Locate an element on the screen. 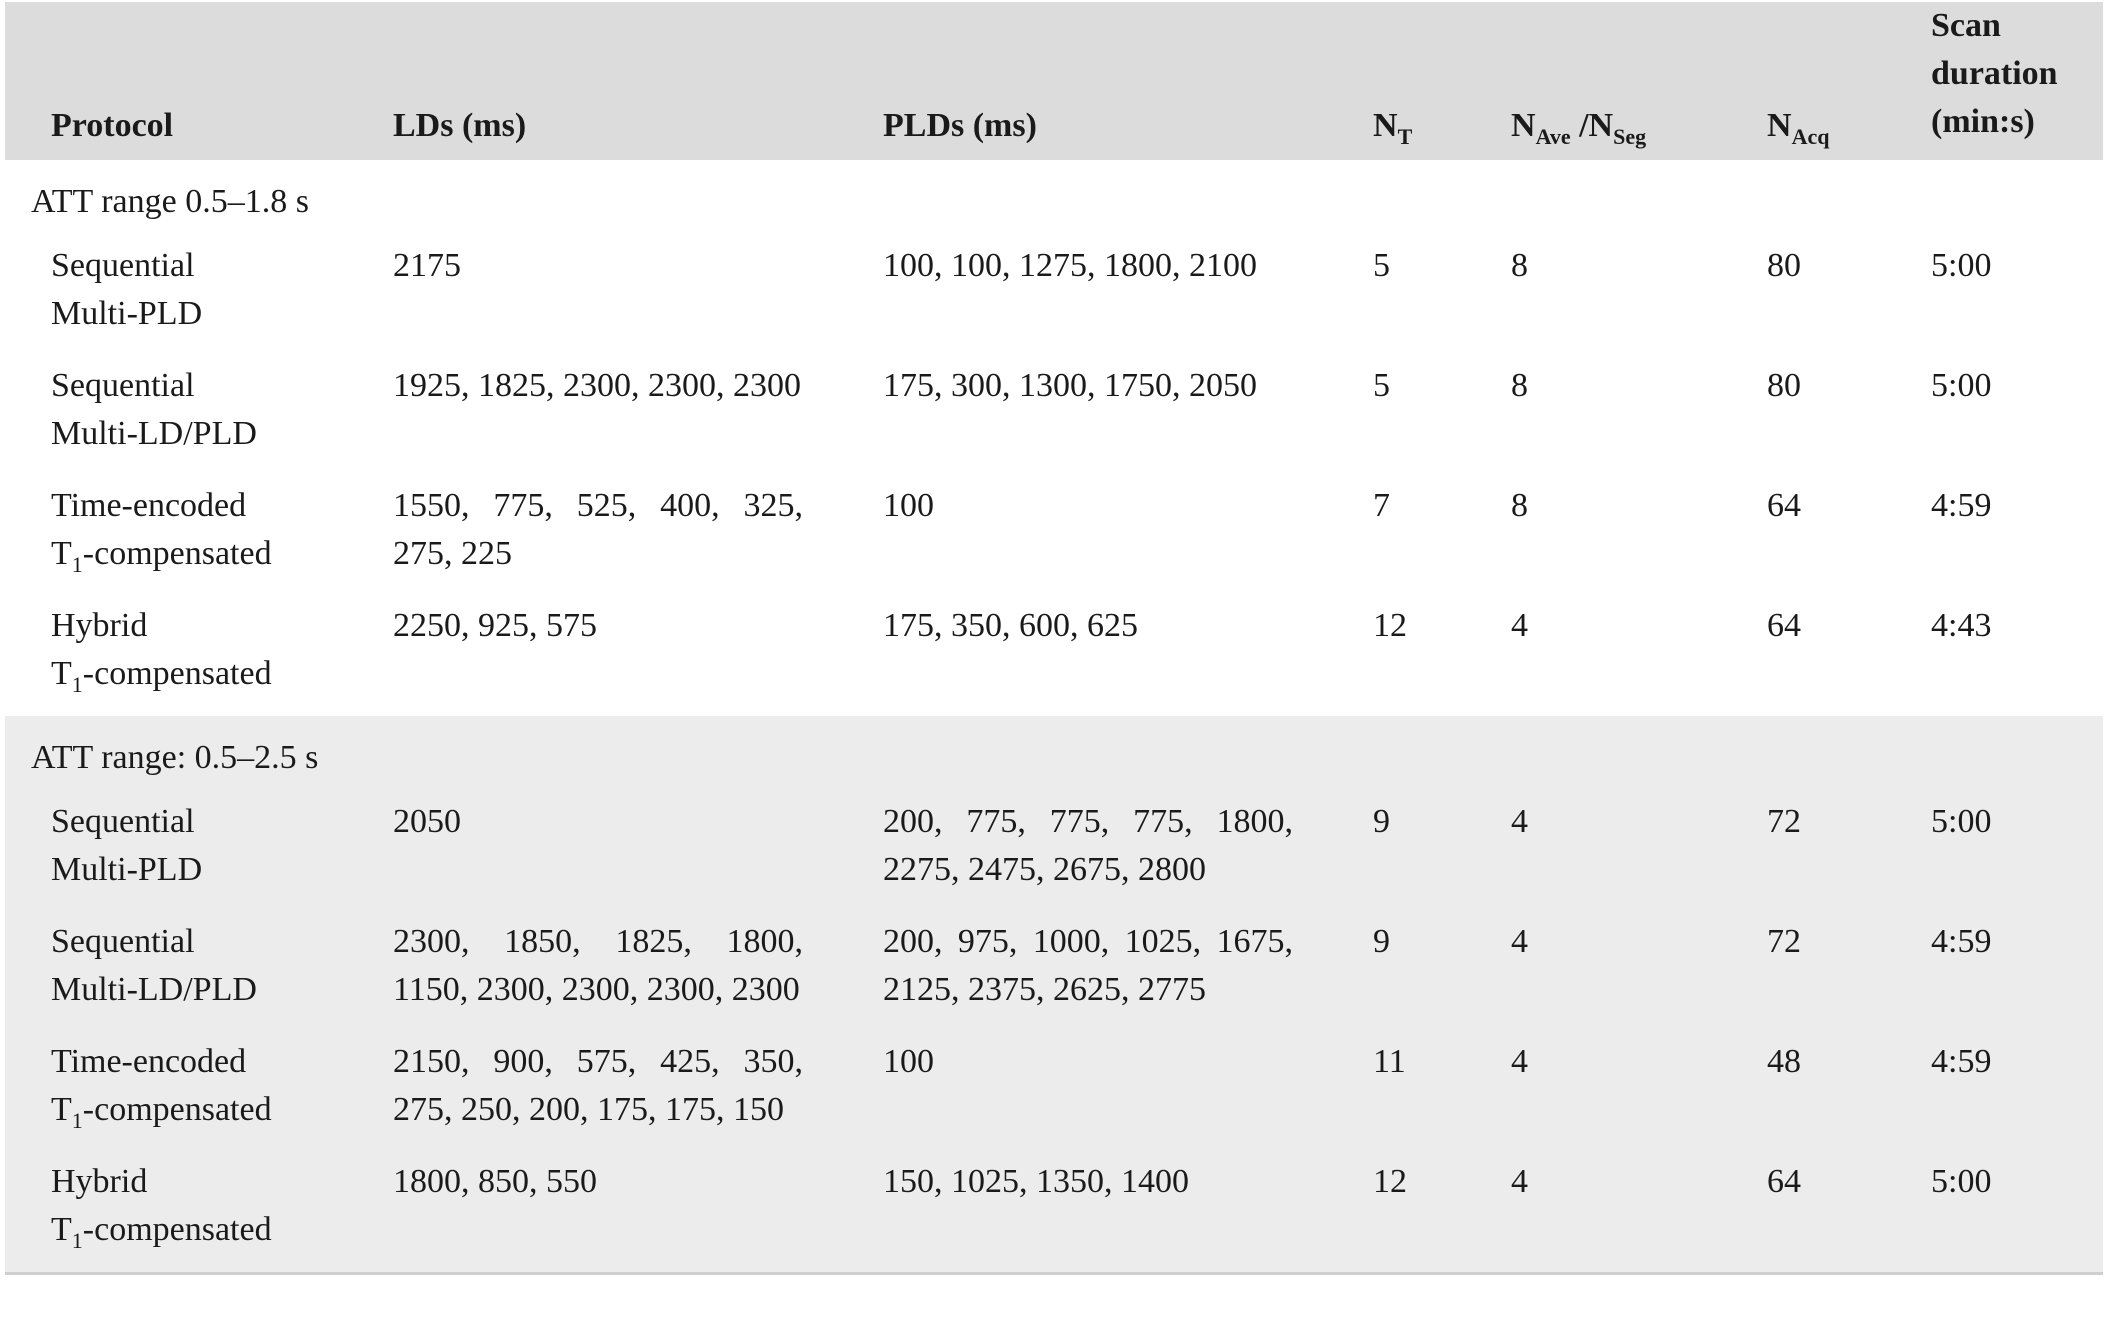 Image resolution: width=2106 pixels, height=1324 pixels. cell-lds: 2250, 925, 575 is located at coordinates (495, 625).